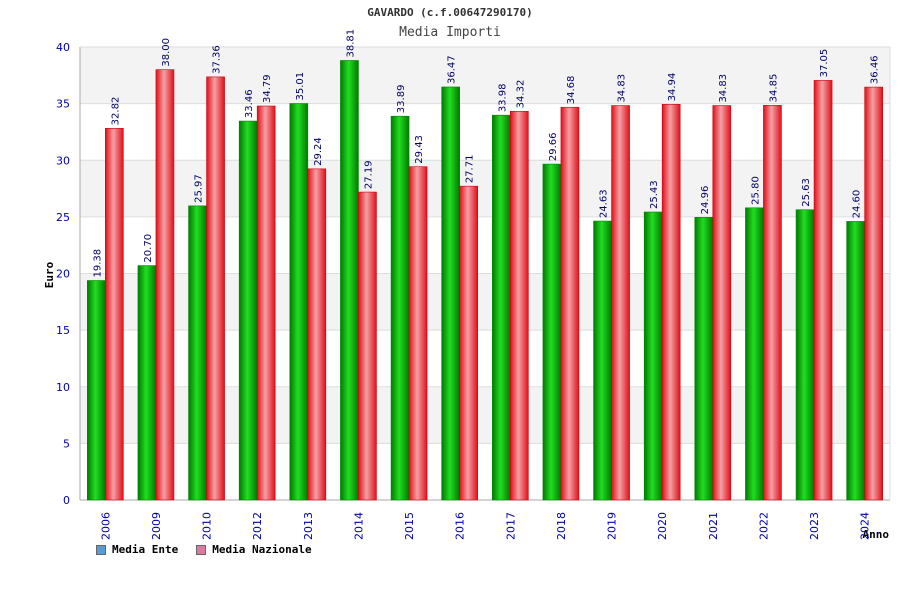 This screenshot has width=900, height=600. I want to click on x-tick-label: 2022, so click(763, 526).